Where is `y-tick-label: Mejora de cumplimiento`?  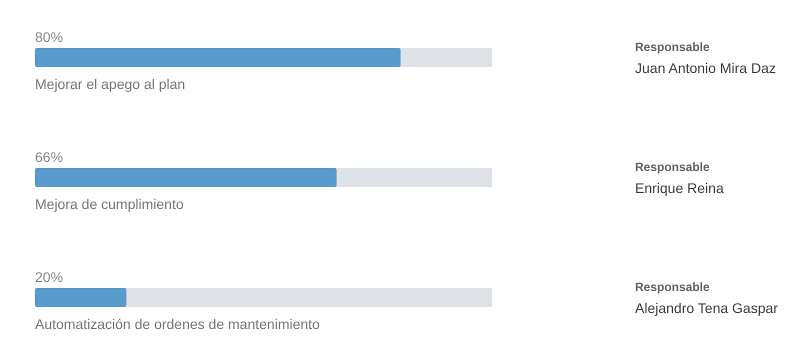 y-tick-label: Mejora de cumplimiento is located at coordinates (109, 204).